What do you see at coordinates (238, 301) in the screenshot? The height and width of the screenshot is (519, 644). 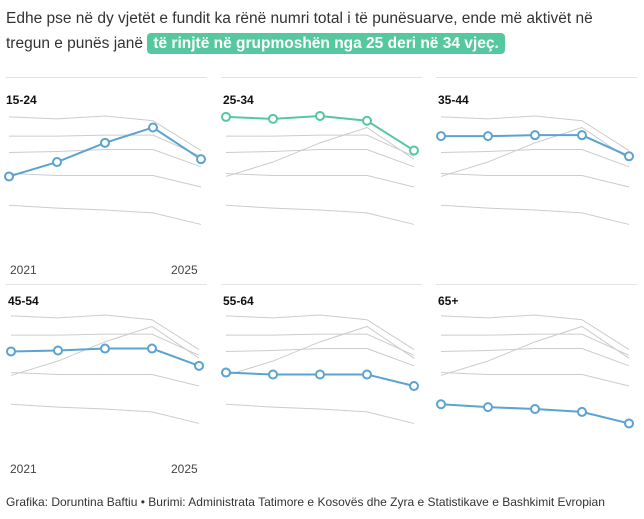 I see `panel-title-55-64: 55-64` at bounding box center [238, 301].